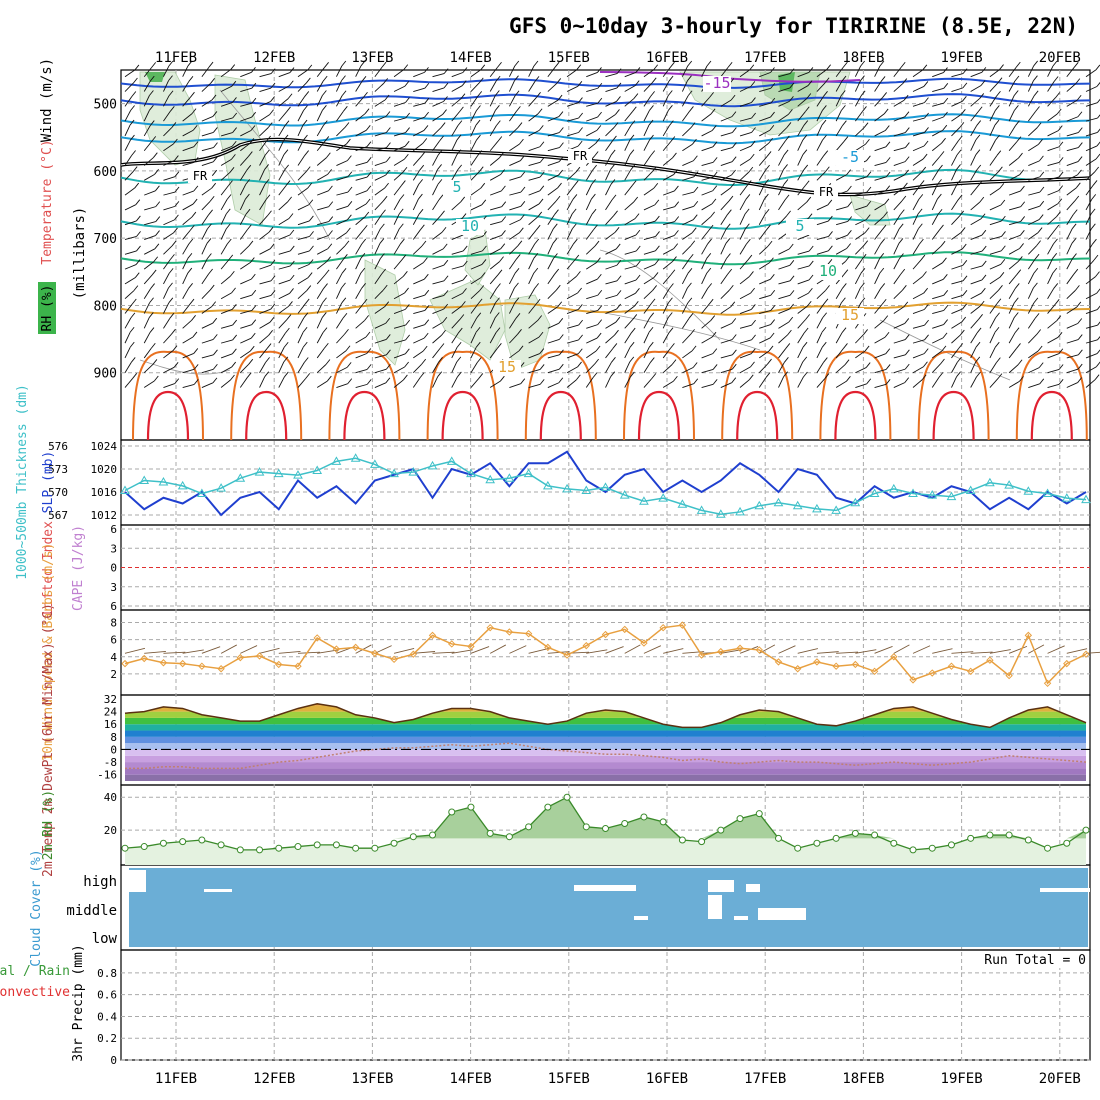 The width and height of the screenshot is (1100, 1100). Describe the element at coordinates (144, 479) in the screenshot. I see `thickness-point` at that location.